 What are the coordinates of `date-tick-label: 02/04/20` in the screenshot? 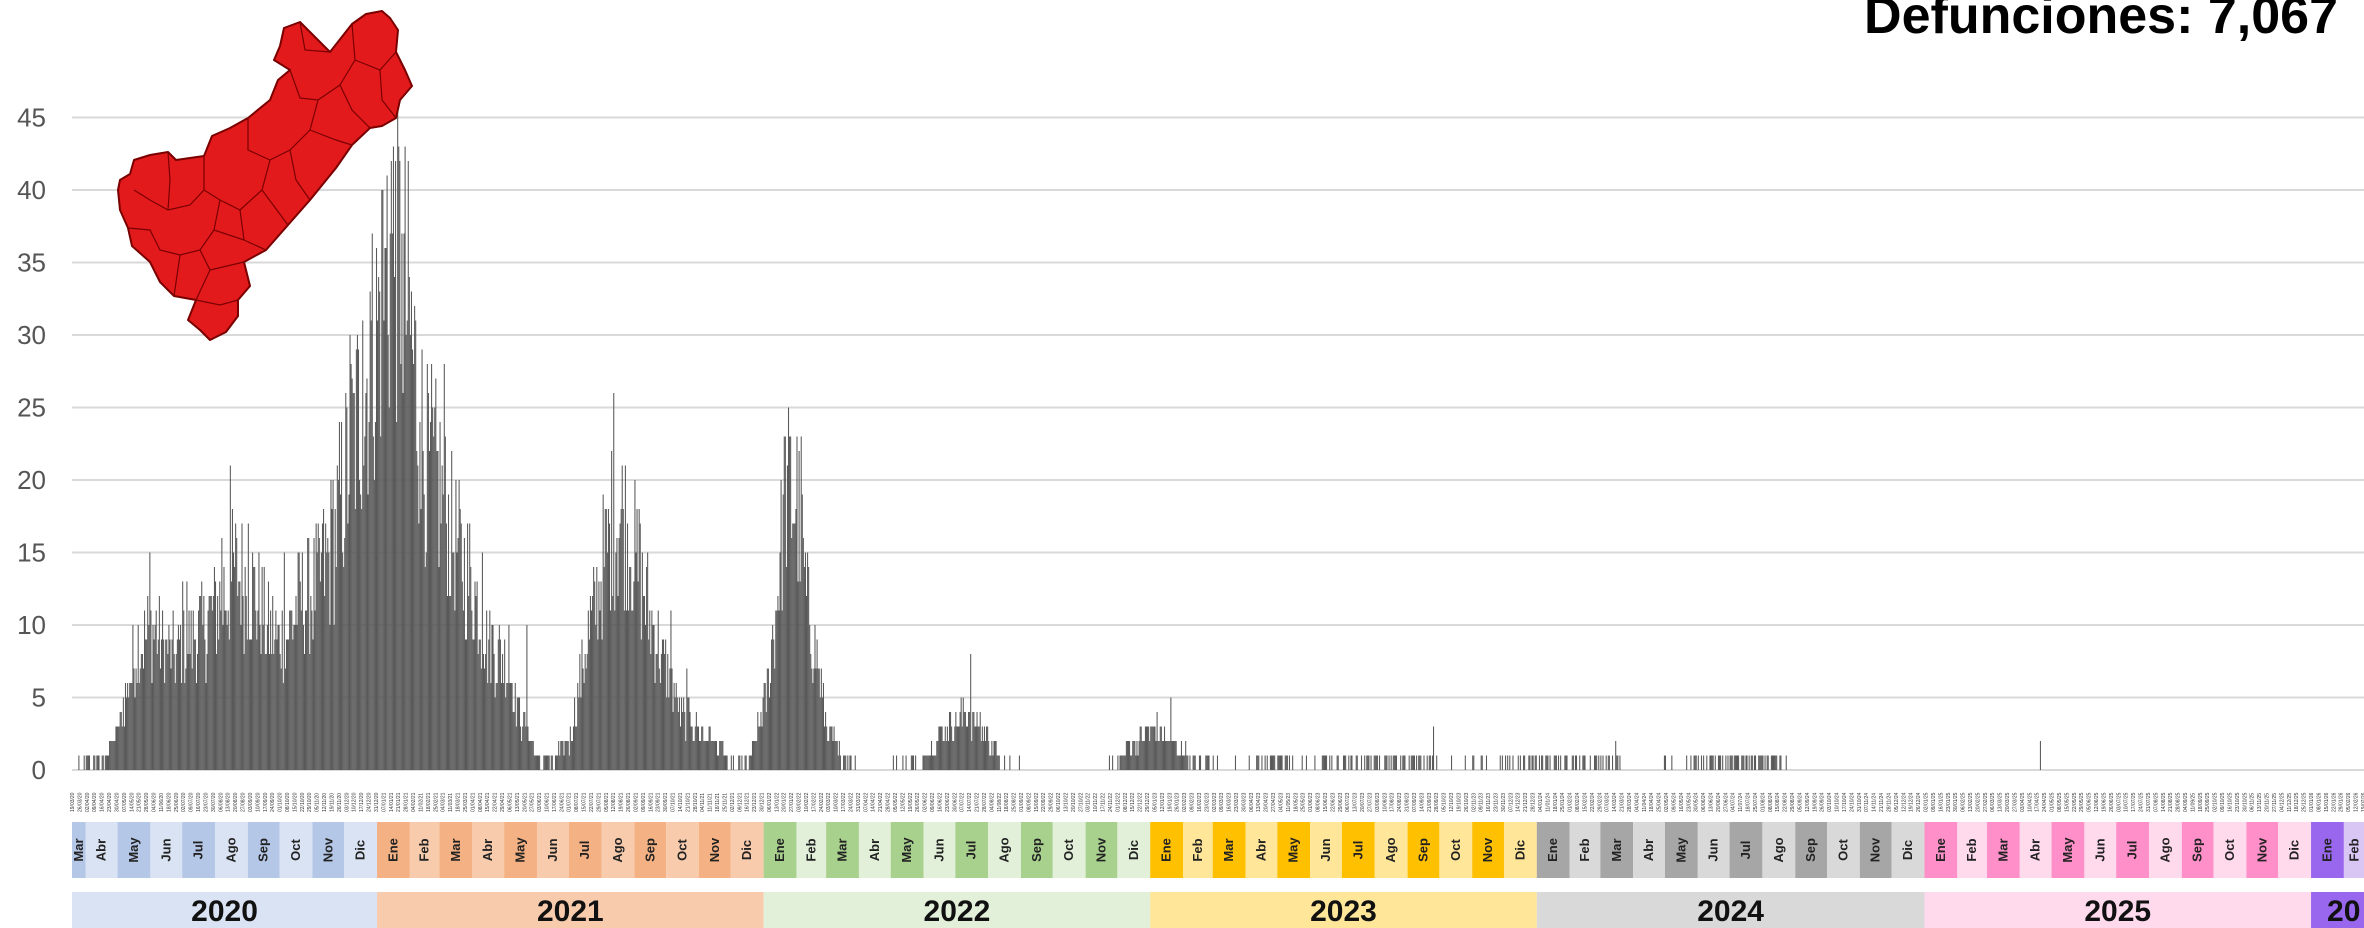 It's located at (88, 802).